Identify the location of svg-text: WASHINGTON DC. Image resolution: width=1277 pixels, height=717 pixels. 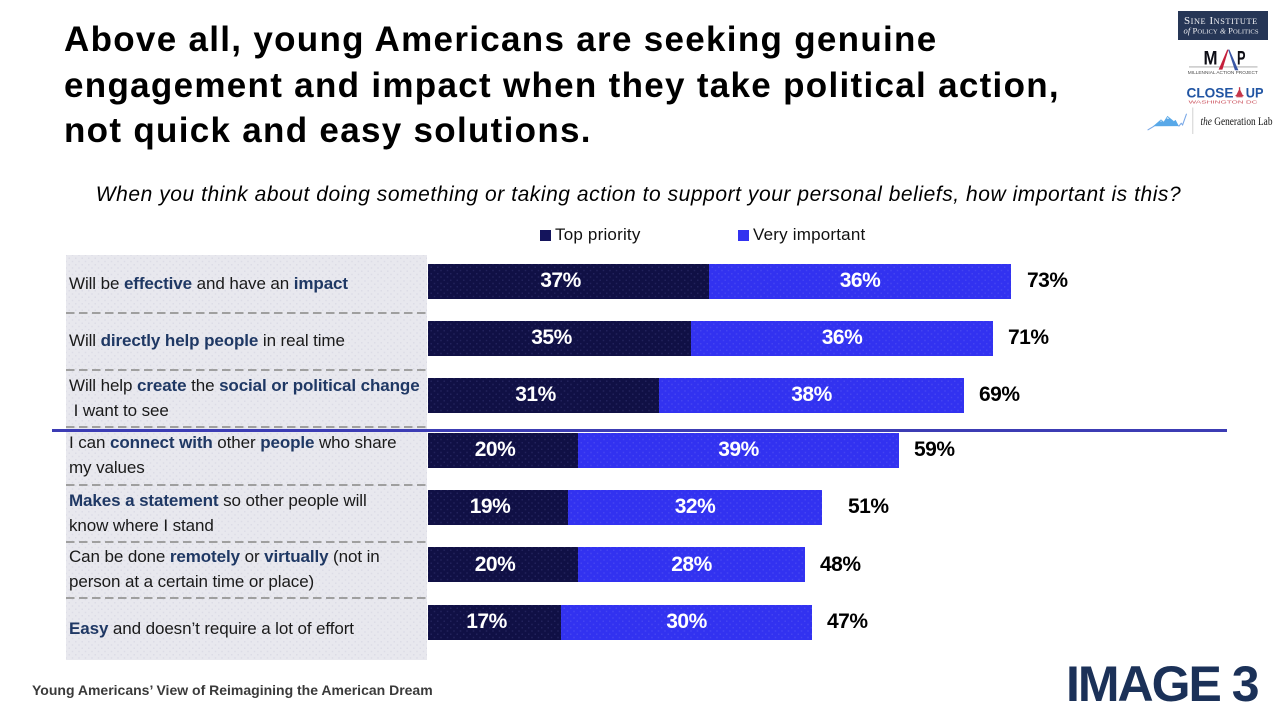
(1223, 101).